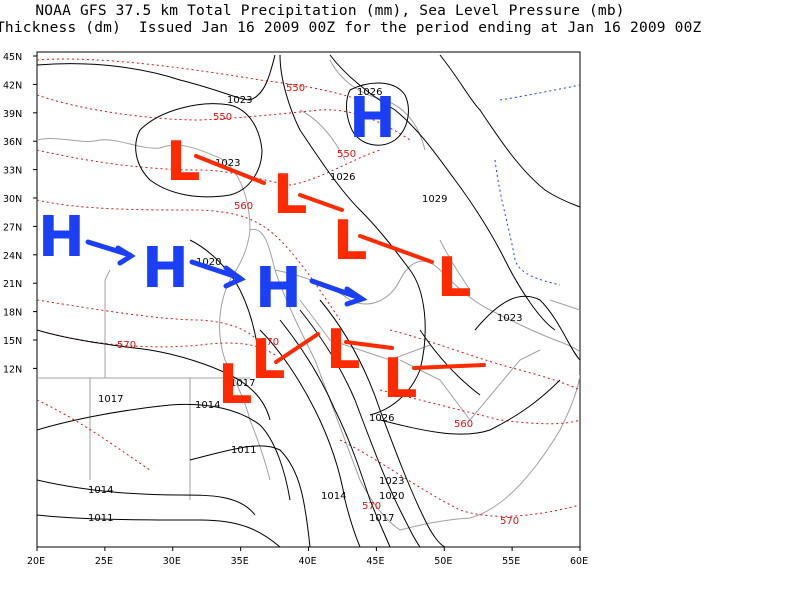 The height and width of the screenshot is (600, 800). What do you see at coordinates (36, 561) in the screenshot?
I see `lon-tick-label: 20E` at bounding box center [36, 561].